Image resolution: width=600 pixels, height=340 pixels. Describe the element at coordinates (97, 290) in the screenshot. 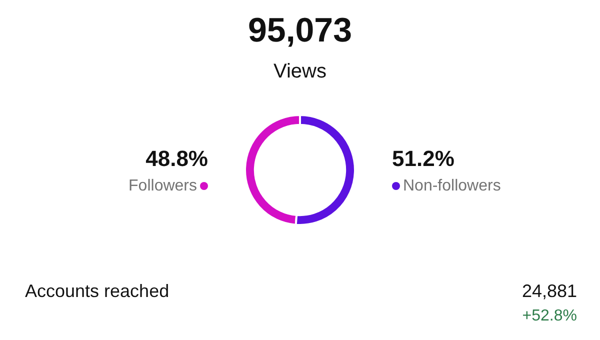

I see `text: Accounts reached` at that location.